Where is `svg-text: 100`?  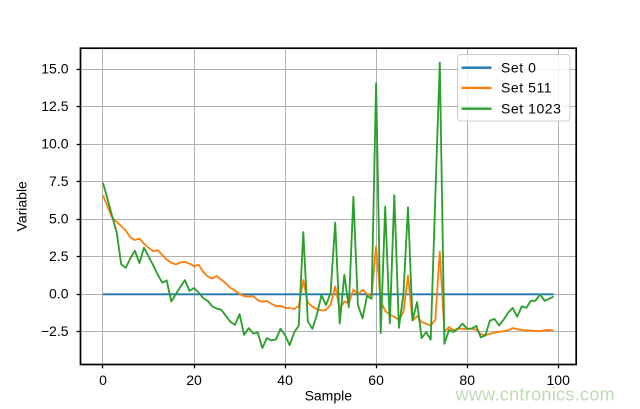
svg-text: 100 is located at coordinates (559, 380).